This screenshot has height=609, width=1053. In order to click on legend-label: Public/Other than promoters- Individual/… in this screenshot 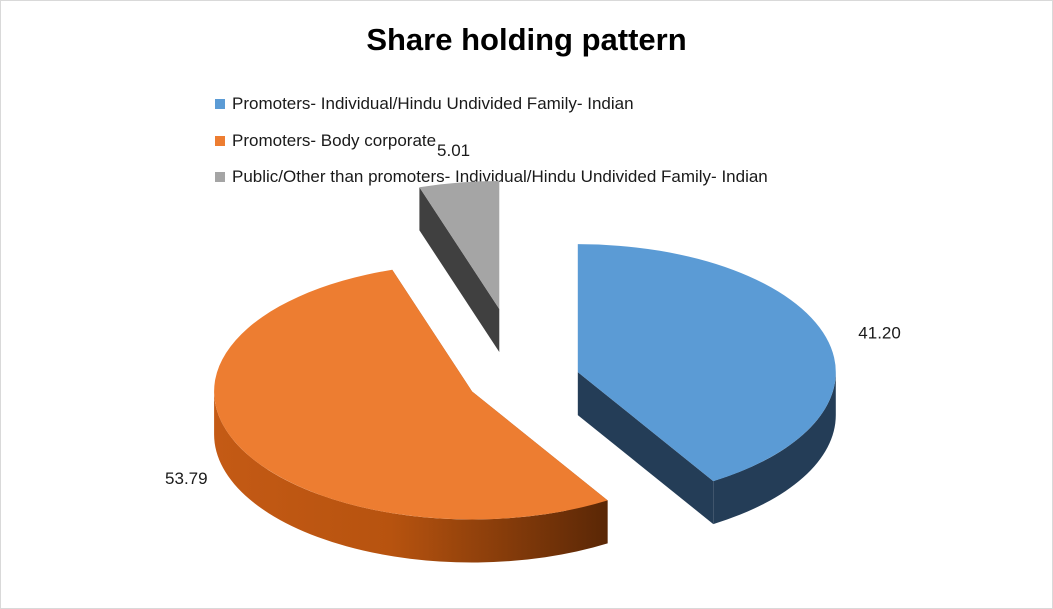, I will do `click(500, 177)`.